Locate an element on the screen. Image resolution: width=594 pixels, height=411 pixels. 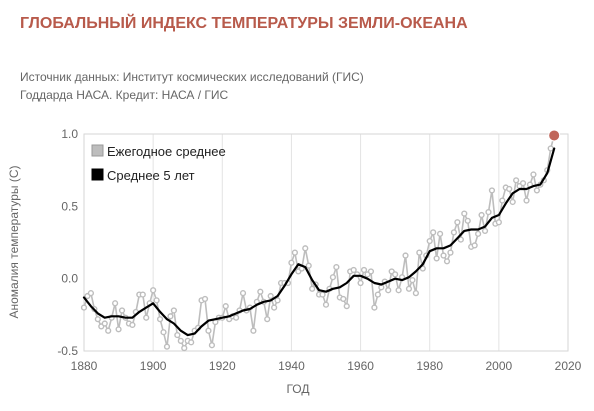
y-axis-label: Аномалия температуры (C) is located at coordinates (14, 241).